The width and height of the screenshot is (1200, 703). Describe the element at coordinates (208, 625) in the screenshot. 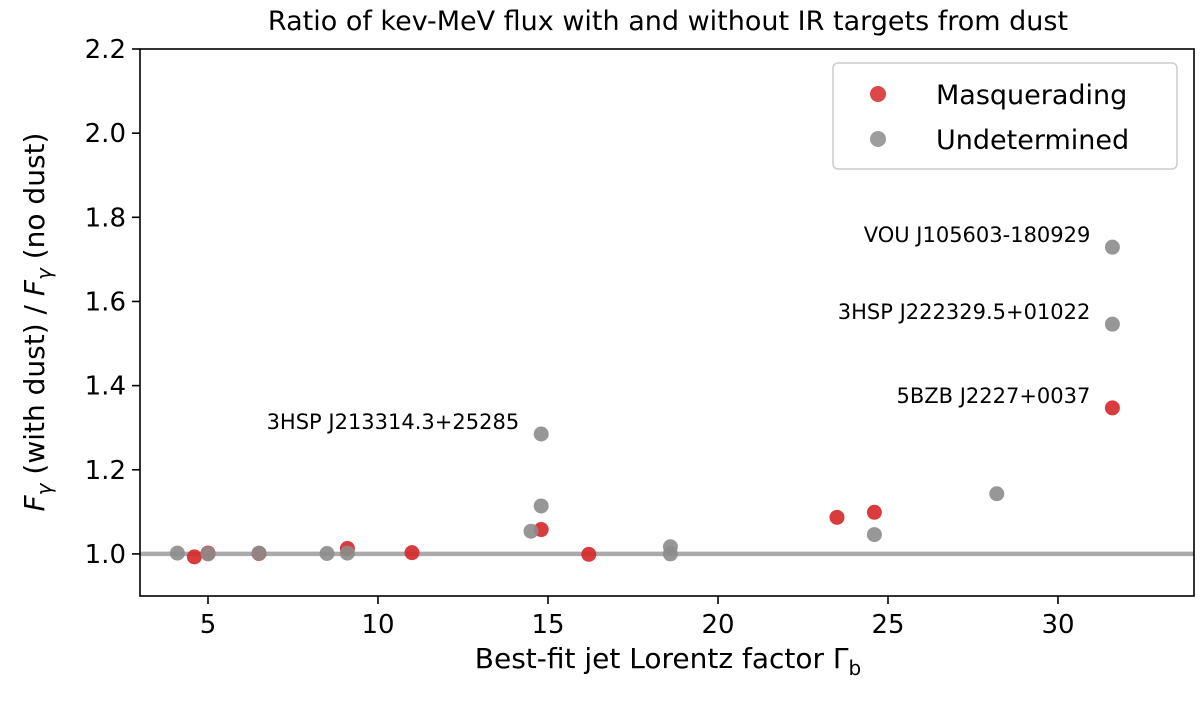

I see `x-tick-label: 5` at that location.